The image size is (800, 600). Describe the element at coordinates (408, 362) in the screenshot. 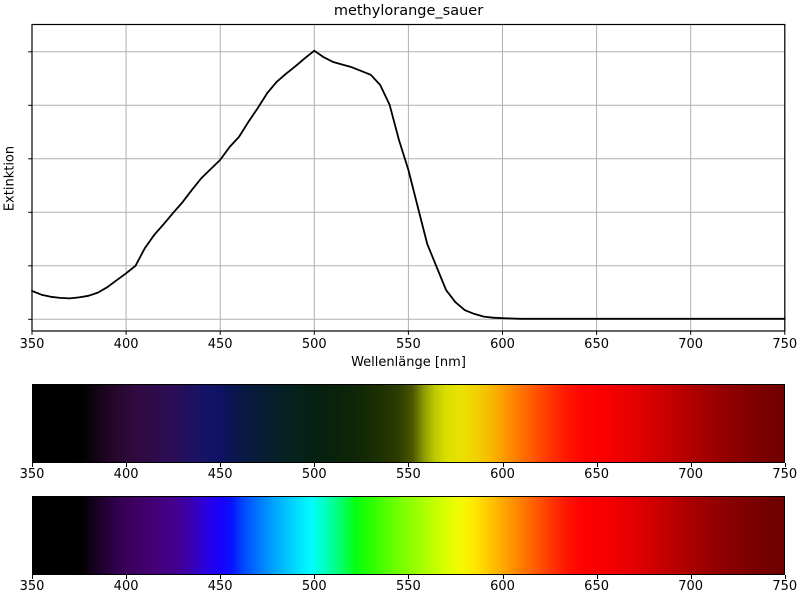

I see `x-axis-label: Wellenlänge [nm]` at that location.